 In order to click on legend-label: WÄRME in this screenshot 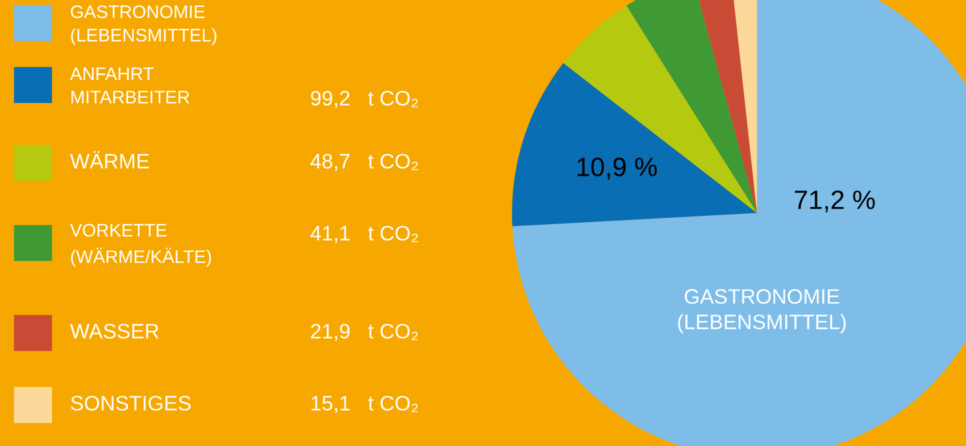, I will do `click(109, 159)`.